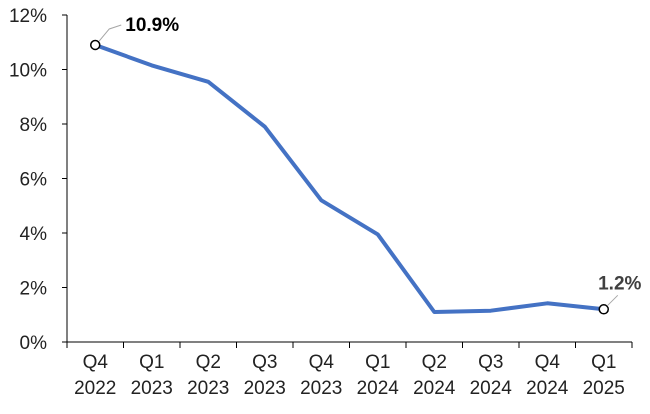  I want to click on x-category-label: Q3 2023, so click(265, 375).